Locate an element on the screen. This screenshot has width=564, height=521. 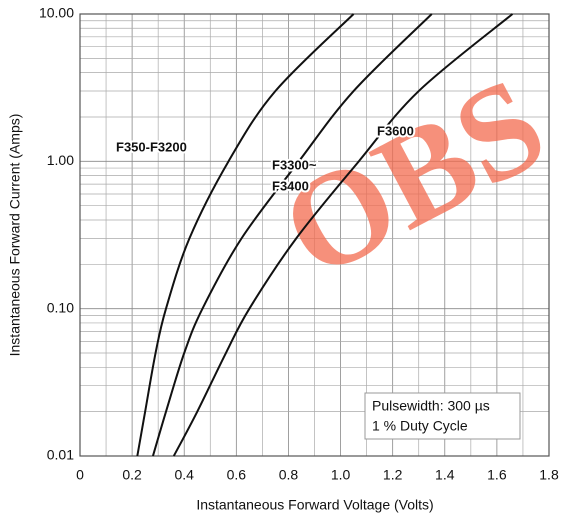
y-tick-label: 10.00 is located at coordinates (56, 13).